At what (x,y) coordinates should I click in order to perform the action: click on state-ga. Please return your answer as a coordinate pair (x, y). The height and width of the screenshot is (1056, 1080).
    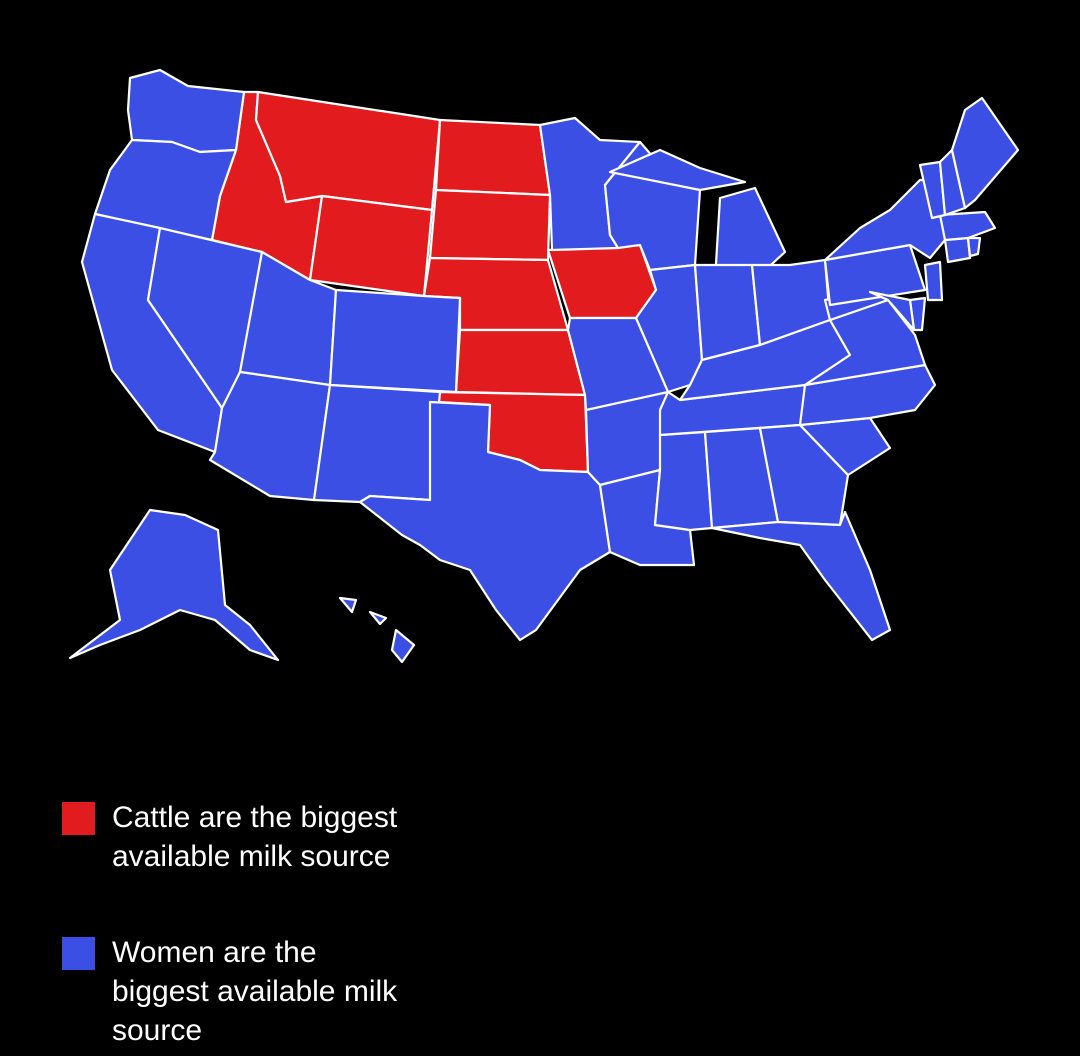
    Looking at the image, I should click on (804, 475).